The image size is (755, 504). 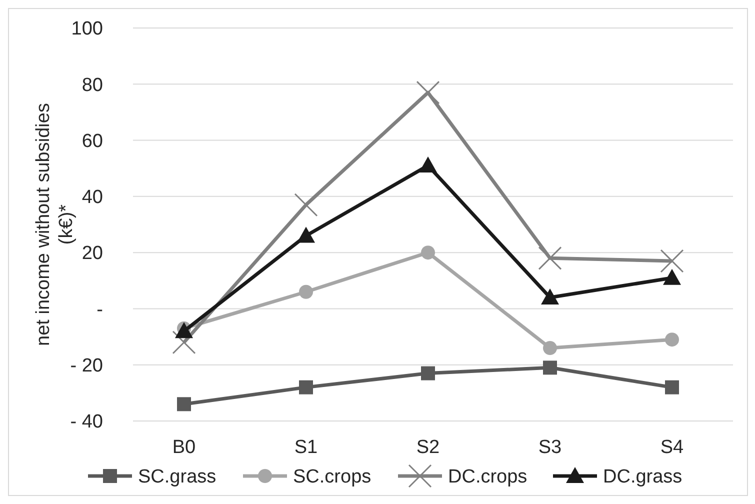 I want to click on y-tick-label: - 20, so click(x=86, y=366).